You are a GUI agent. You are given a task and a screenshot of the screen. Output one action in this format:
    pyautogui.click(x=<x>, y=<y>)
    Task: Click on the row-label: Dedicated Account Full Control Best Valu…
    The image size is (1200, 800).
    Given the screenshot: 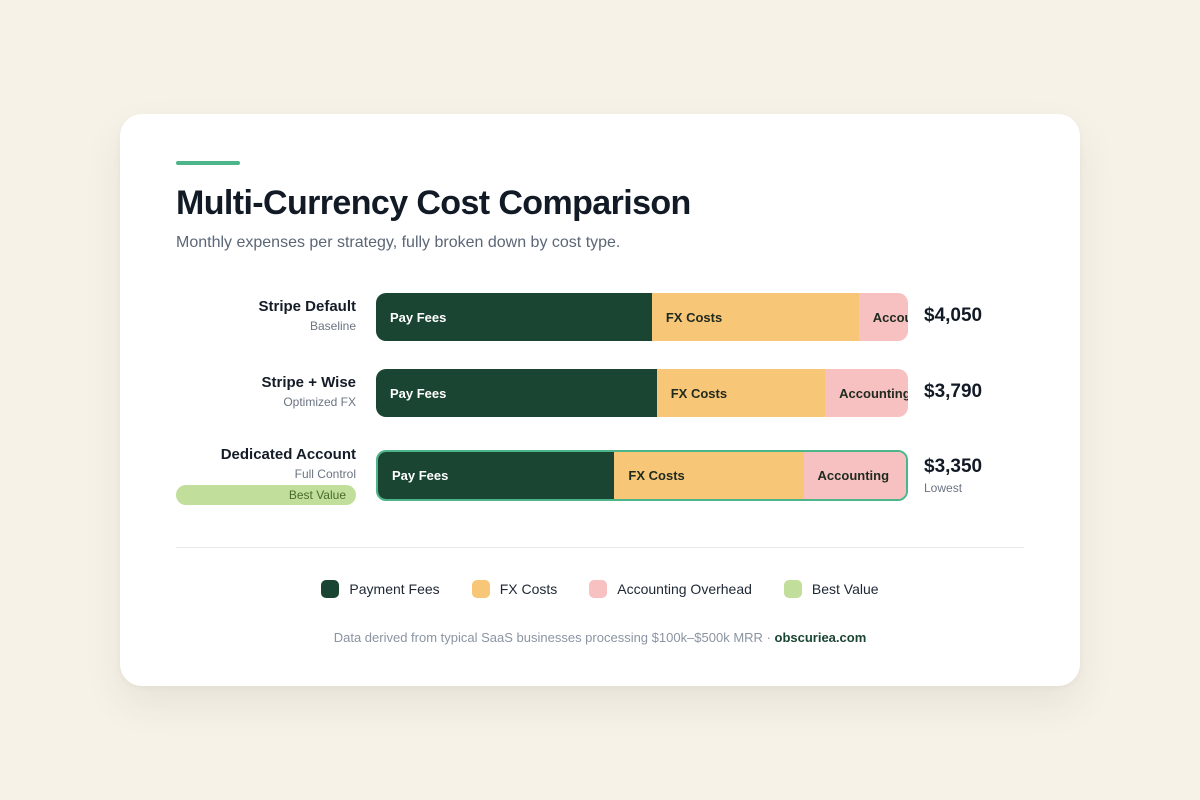 What is the action you would take?
    pyautogui.click(x=266, y=475)
    